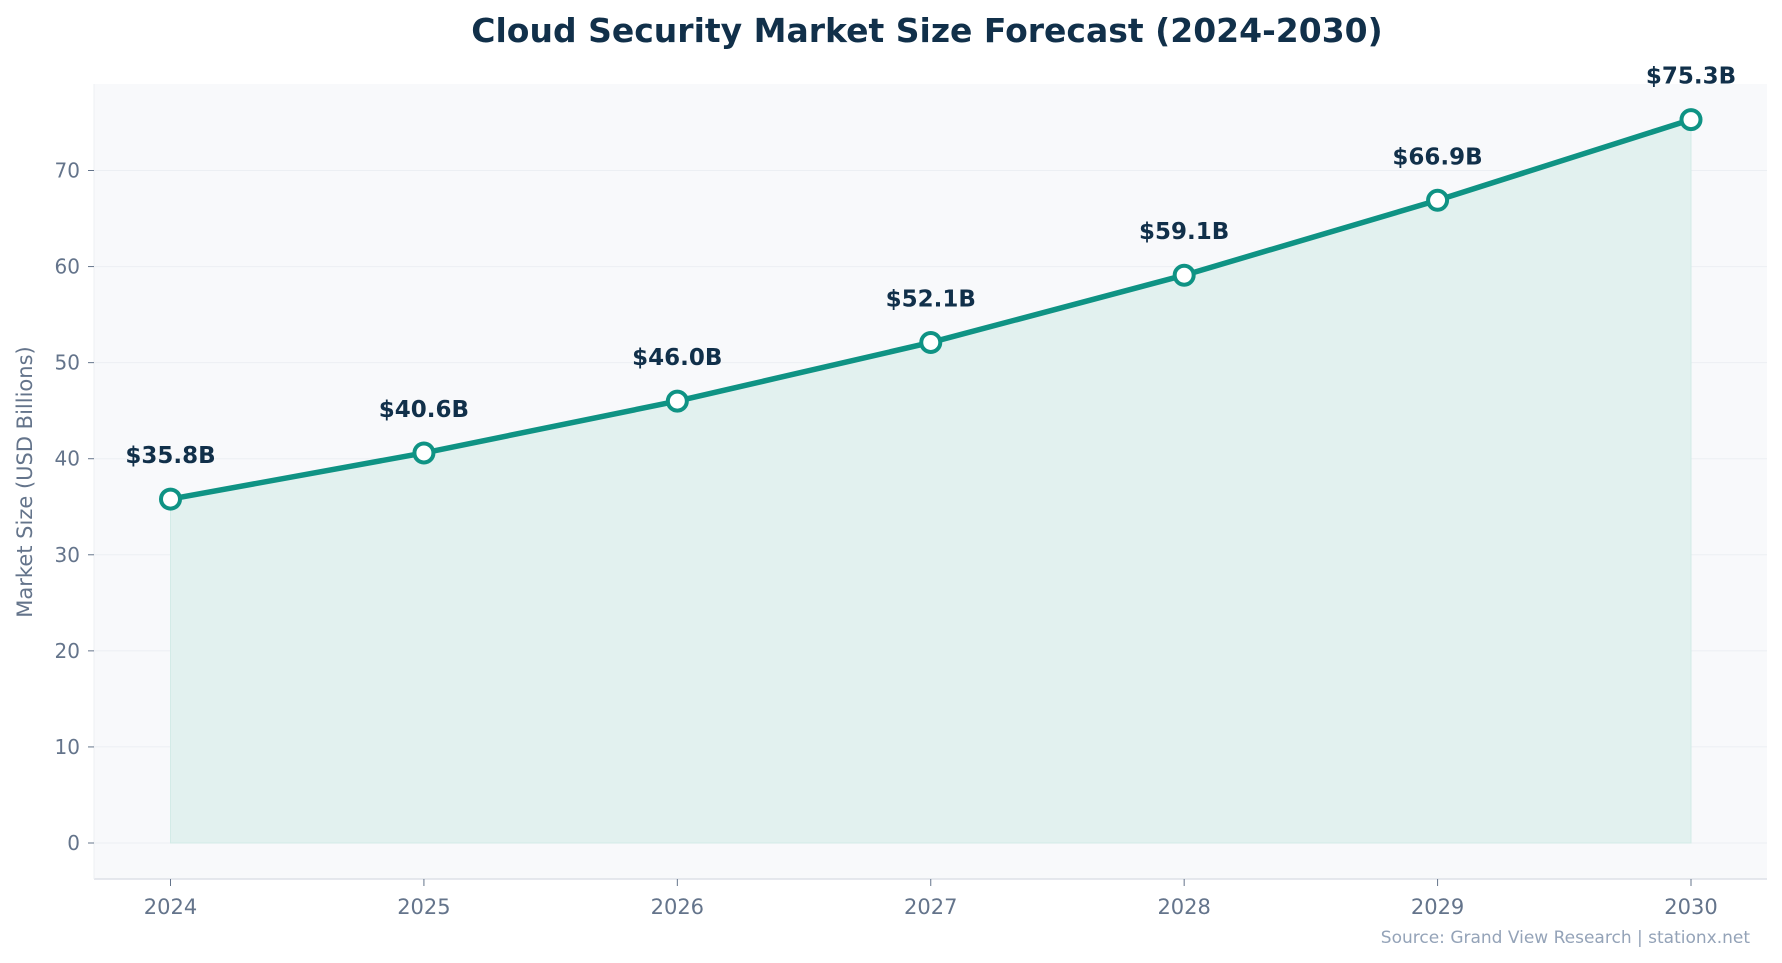  Describe the element at coordinates (170, 907) in the screenshot. I see `x-tick-label: 2024` at that location.